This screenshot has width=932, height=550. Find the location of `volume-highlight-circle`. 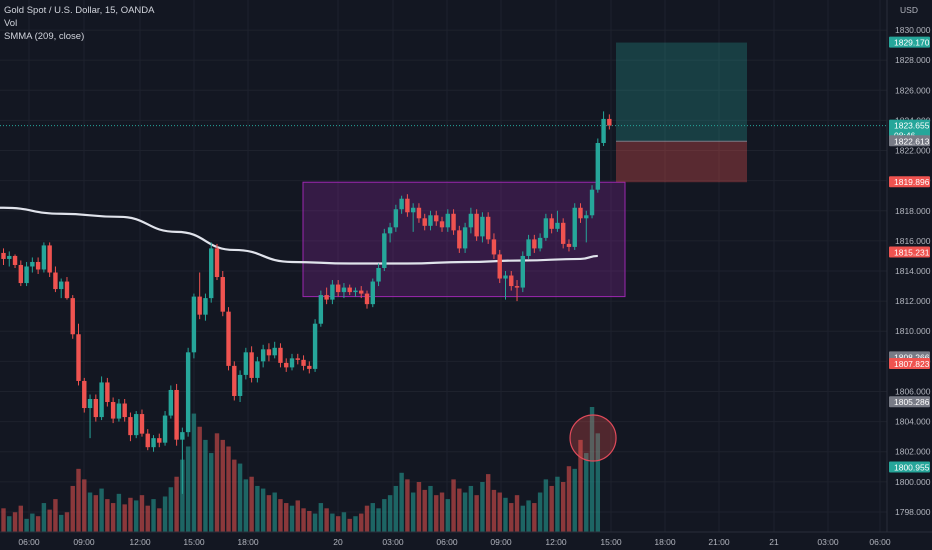

volume-highlight-circle is located at coordinates (593, 438).